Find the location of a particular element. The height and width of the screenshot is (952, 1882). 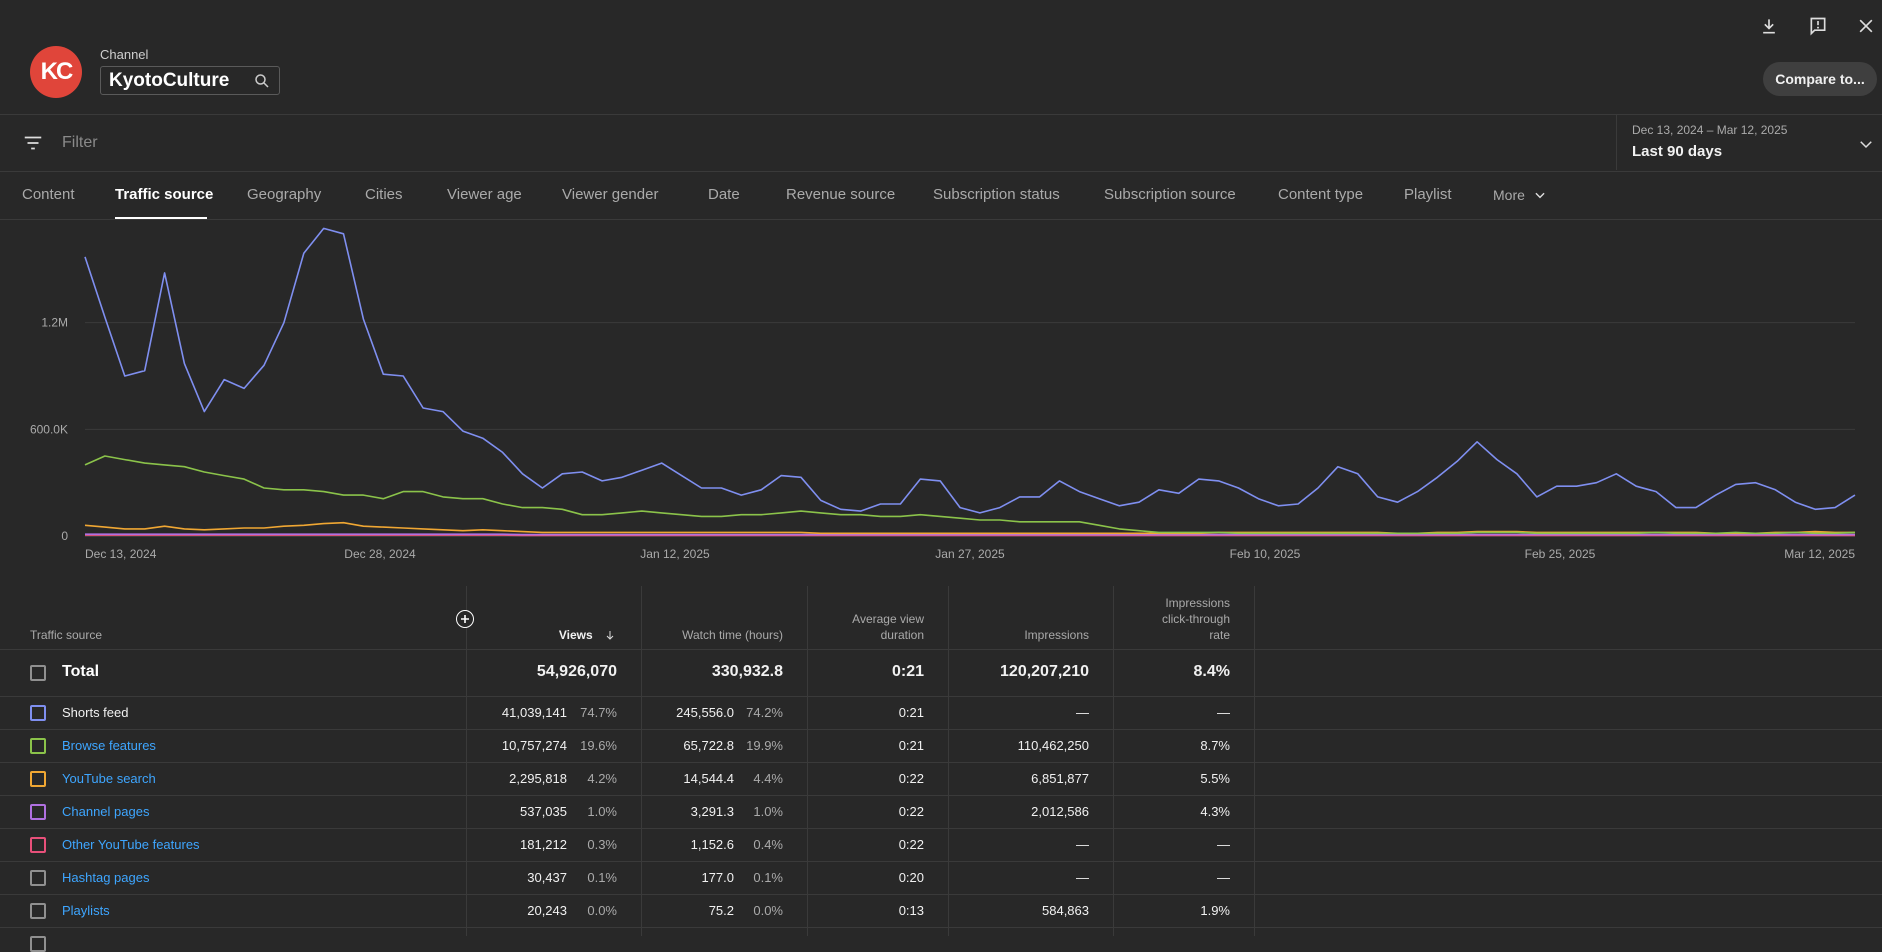

date-preset-text: Last 90 days is located at coordinates (1677, 151).